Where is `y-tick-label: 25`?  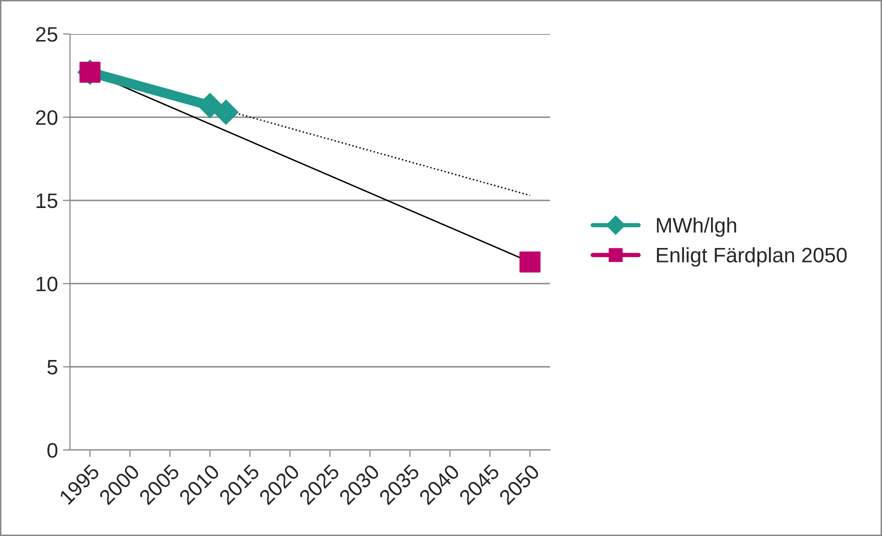 y-tick-label: 25 is located at coordinates (47, 34).